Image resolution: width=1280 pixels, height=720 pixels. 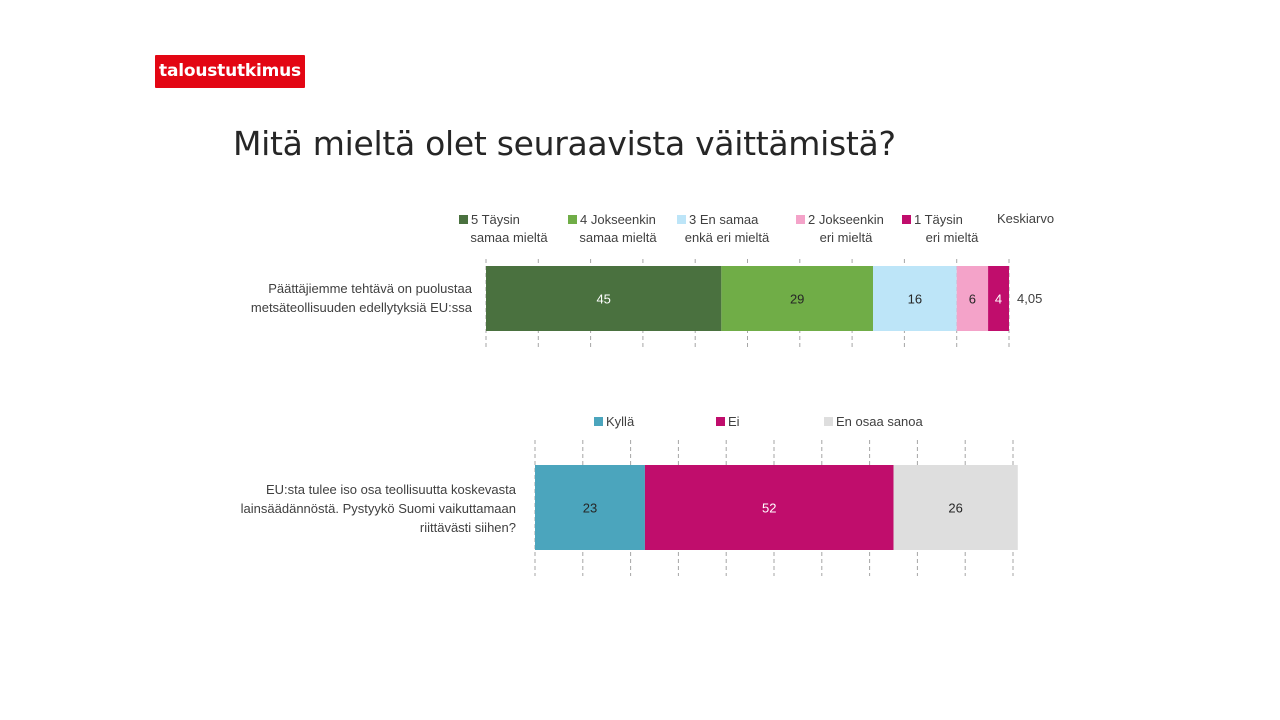 I want to click on chart1-data-label: 6, so click(x=972, y=299).